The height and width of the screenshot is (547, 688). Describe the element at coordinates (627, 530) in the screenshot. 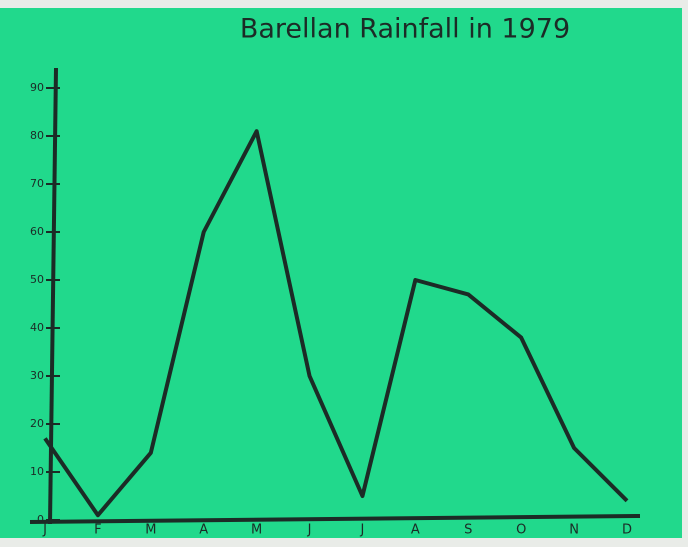

I see `x-tick-label: D` at that location.